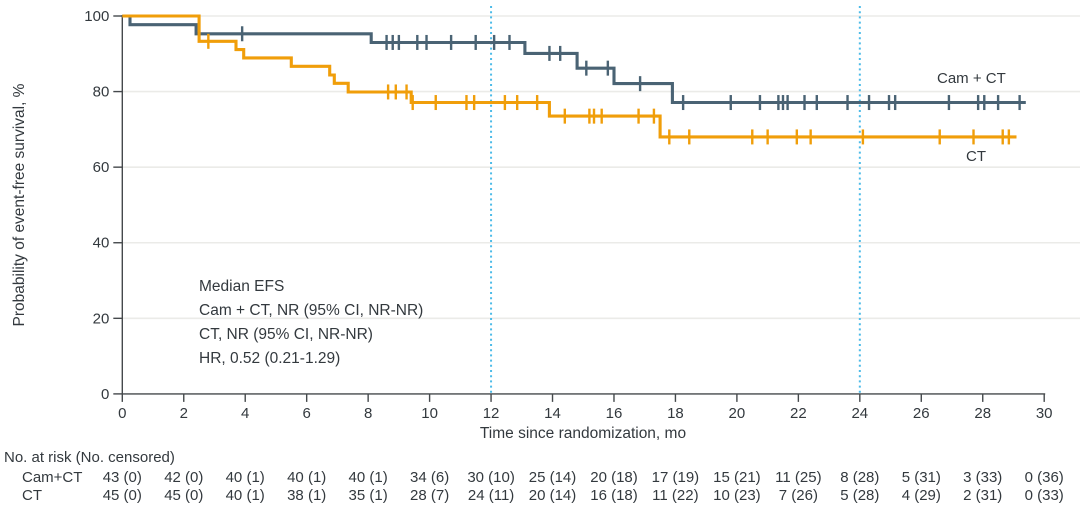  What do you see at coordinates (614, 413) in the screenshot?
I see `x-tick-label: 16` at bounding box center [614, 413].